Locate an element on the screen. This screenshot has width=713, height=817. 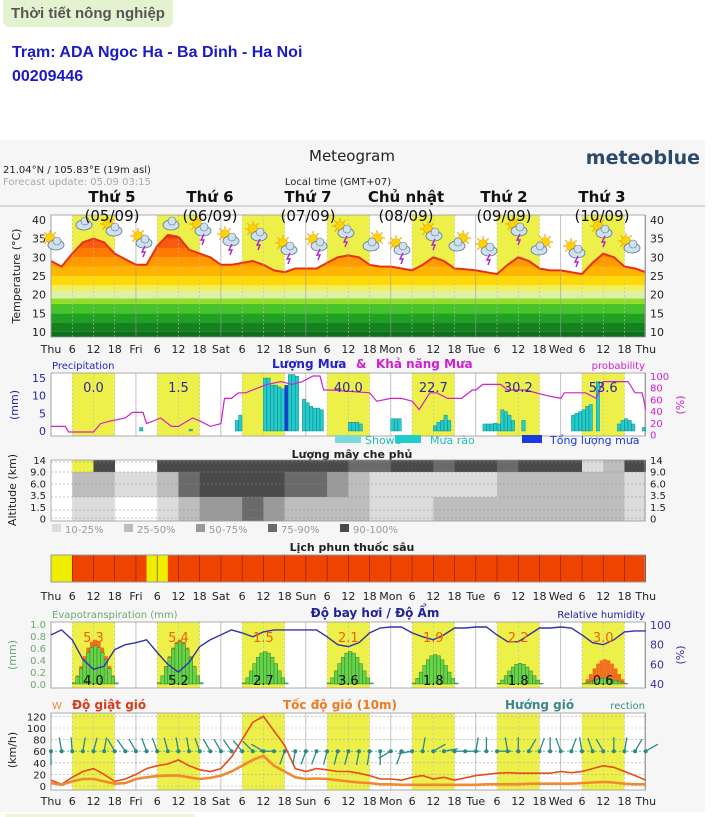
precip-legend-label: Mưa rào is located at coordinates (452, 440).